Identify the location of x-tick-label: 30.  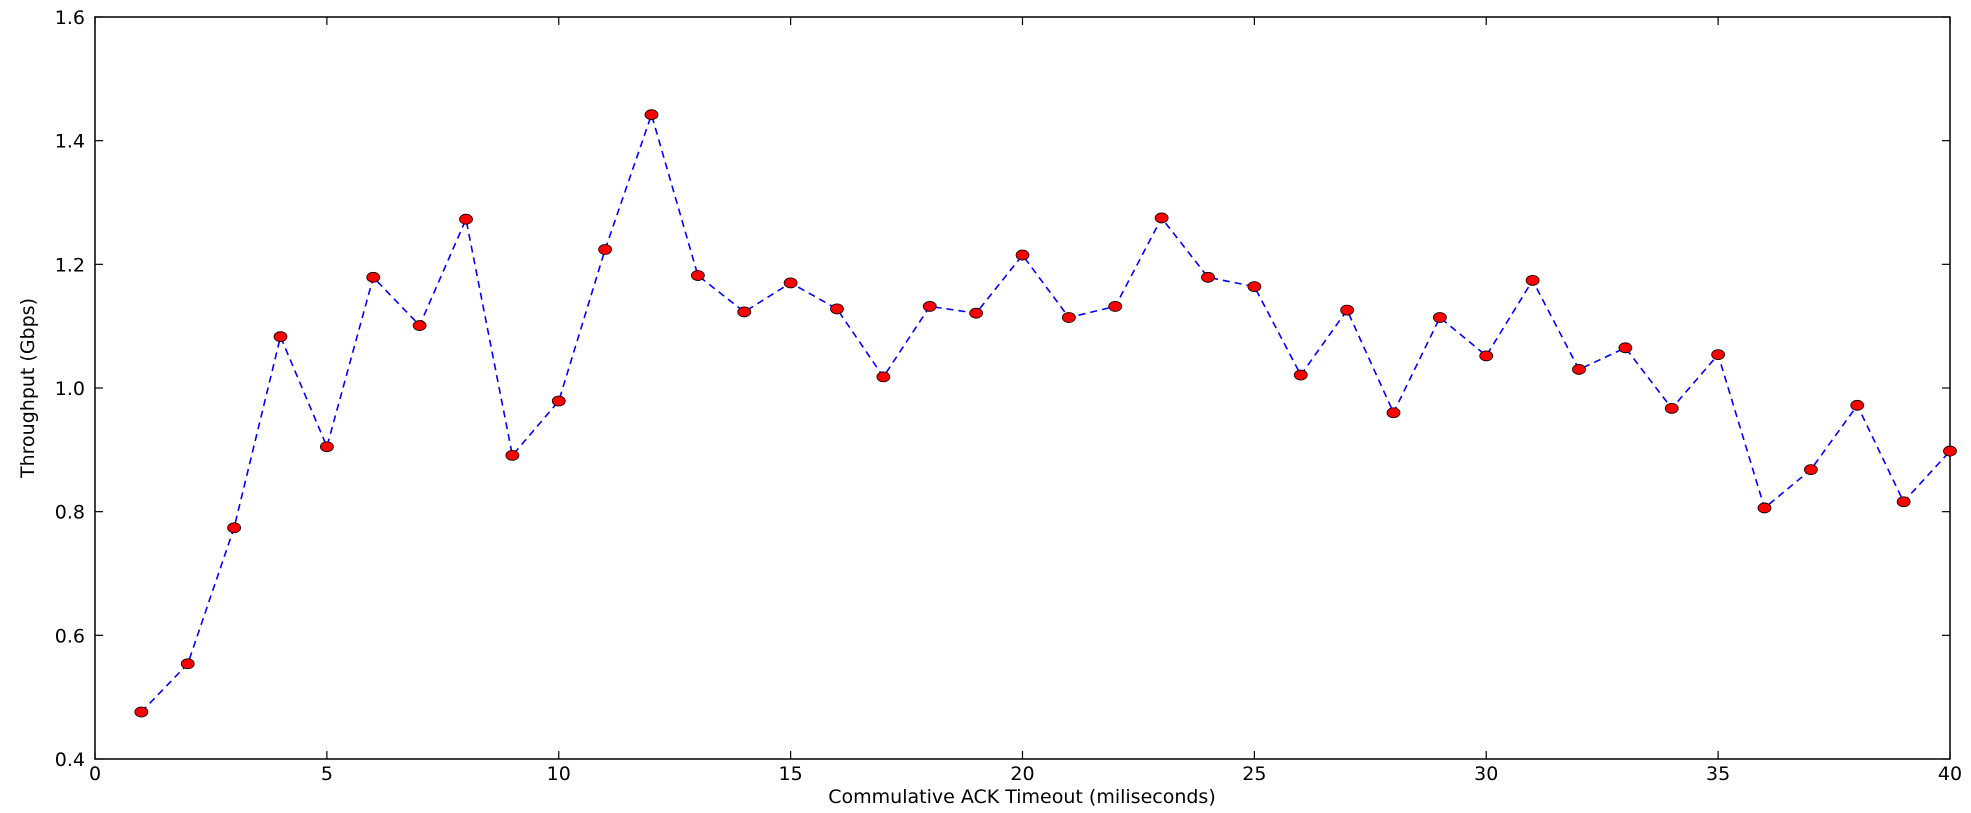
(1486, 774).